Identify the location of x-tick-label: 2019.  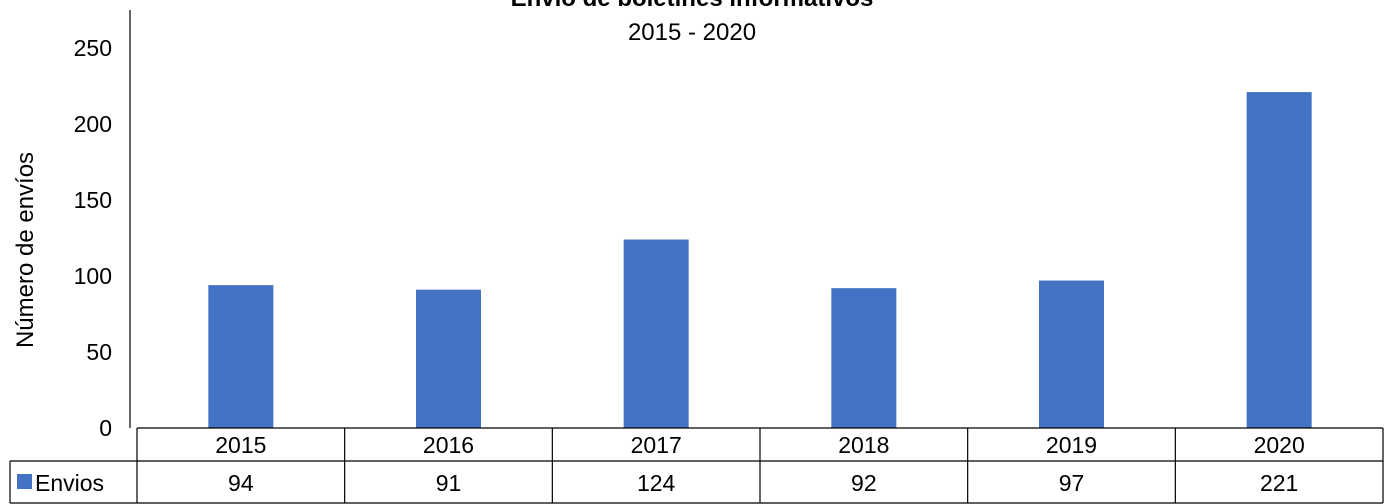
(1071, 445).